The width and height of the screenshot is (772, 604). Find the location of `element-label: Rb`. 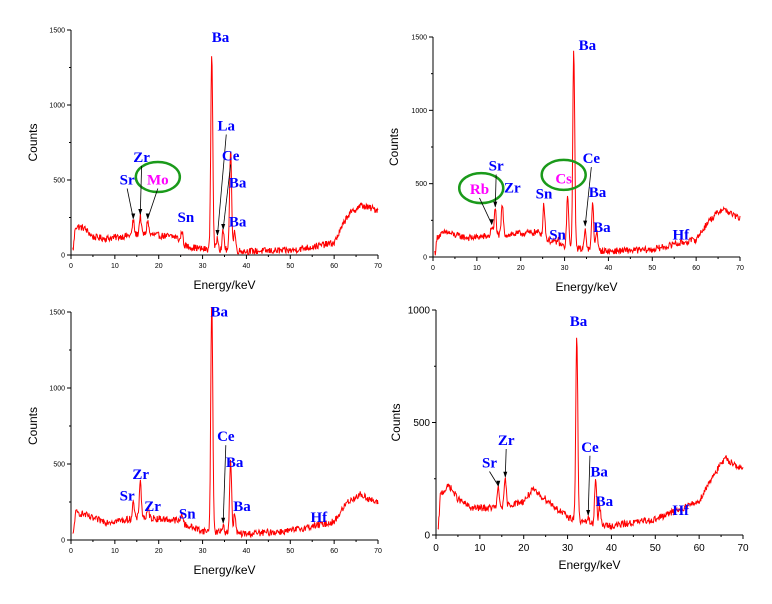

element-label: Rb is located at coordinates (479, 190).